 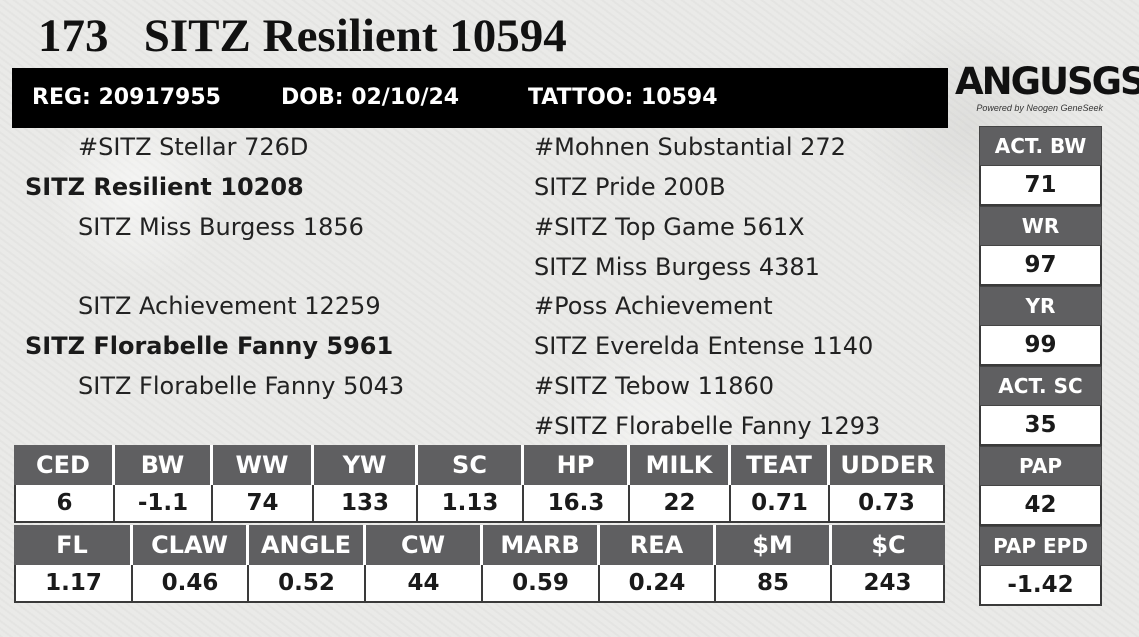 What do you see at coordinates (887, 465) in the screenshot?
I see `epd-header-udder: UDDER` at bounding box center [887, 465].